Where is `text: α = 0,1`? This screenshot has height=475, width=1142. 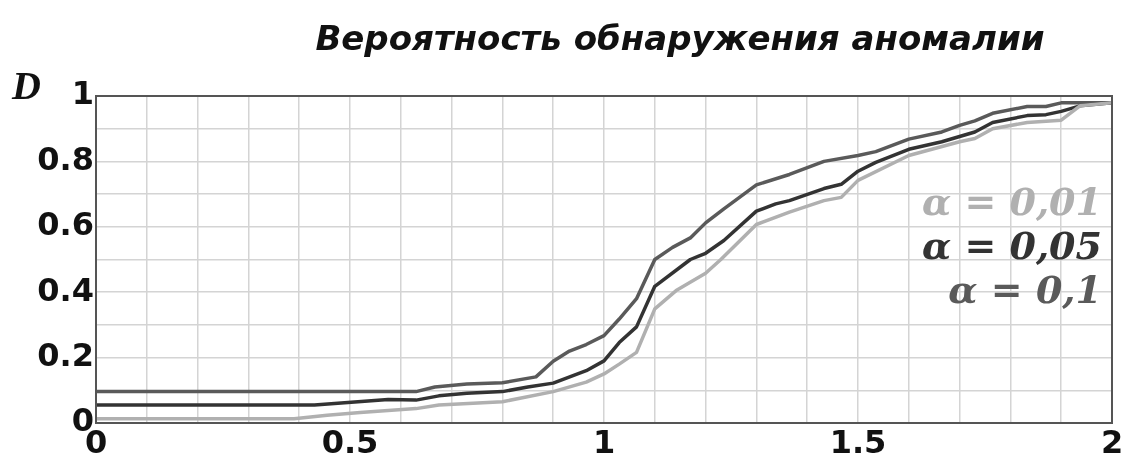 text: α = 0,1 is located at coordinates (1024, 289).